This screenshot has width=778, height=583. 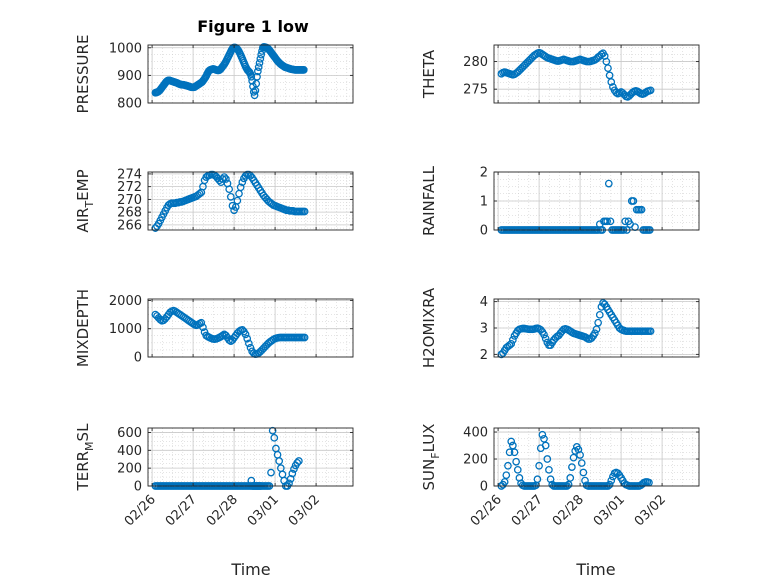 What do you see at coordinates (560, 327) in the screenshot?
I see `subplot-h2omixra: 2 3 4 H2OMIXRA` at bounding box center [560, 327].